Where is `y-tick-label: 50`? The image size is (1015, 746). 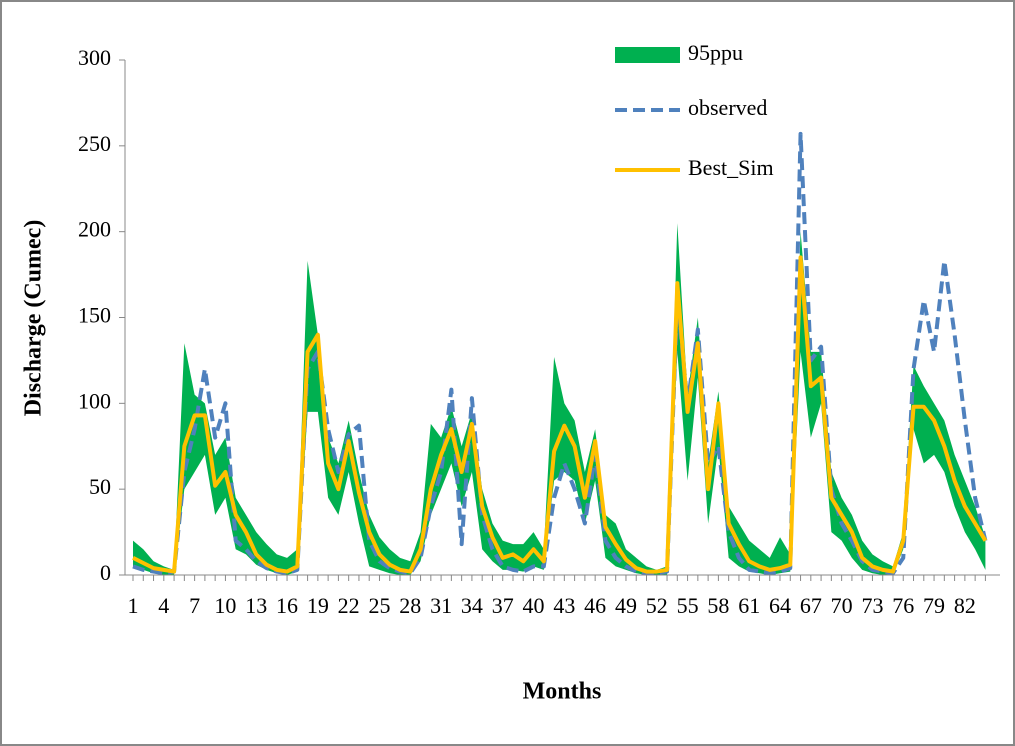
y-tick-label: 50 is located at coordinates (100, 486).